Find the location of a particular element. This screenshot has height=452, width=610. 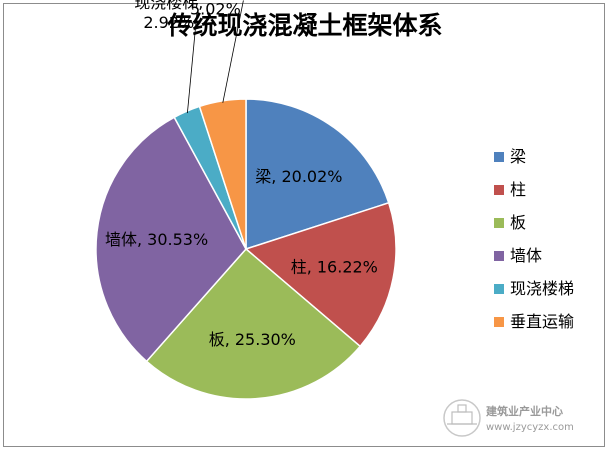

watermark-url: www.jzycyzx.com is located at coordinates (530, 427).